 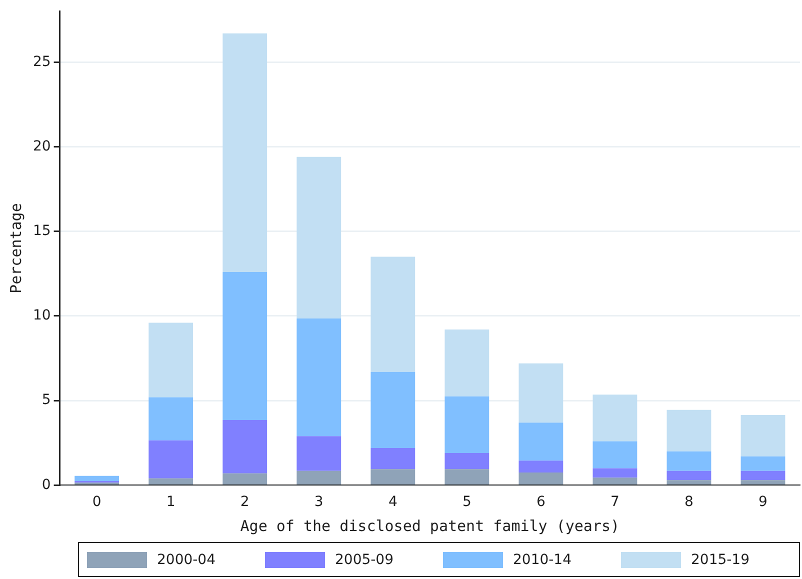 What do you see at coordinates (46, 400) in the screenshot?
I see `y-tick-label: 5` at bounding box center [46, 400].